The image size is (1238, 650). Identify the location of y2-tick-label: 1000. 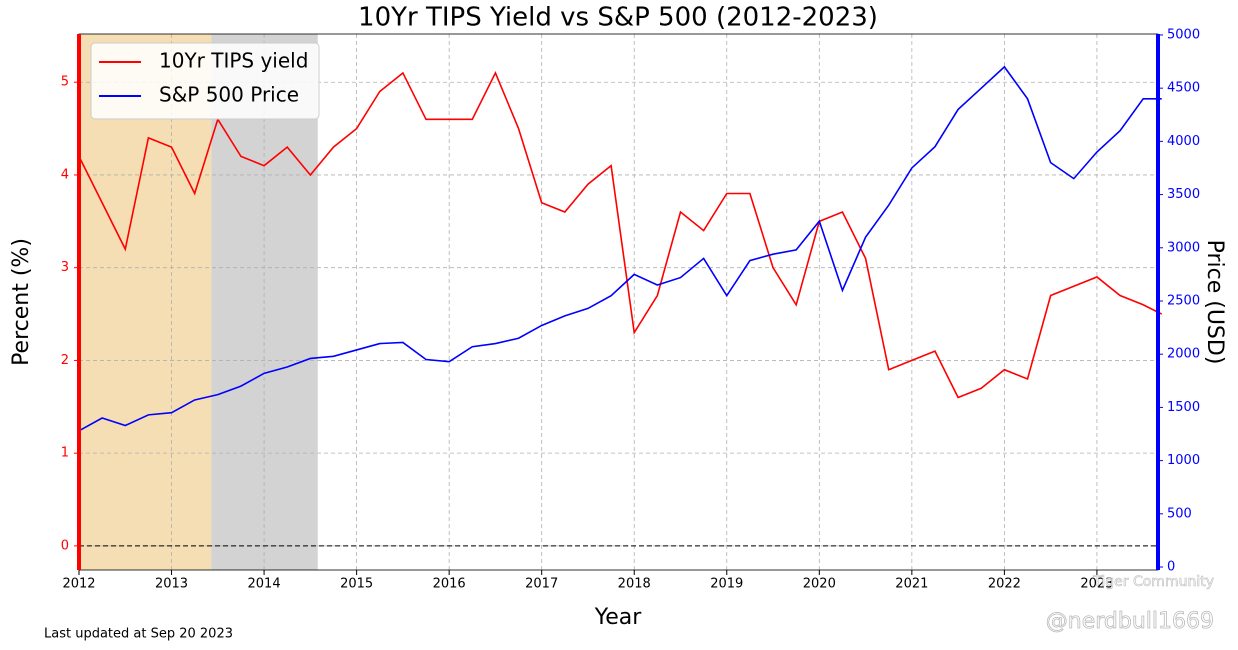
(1183, 460).